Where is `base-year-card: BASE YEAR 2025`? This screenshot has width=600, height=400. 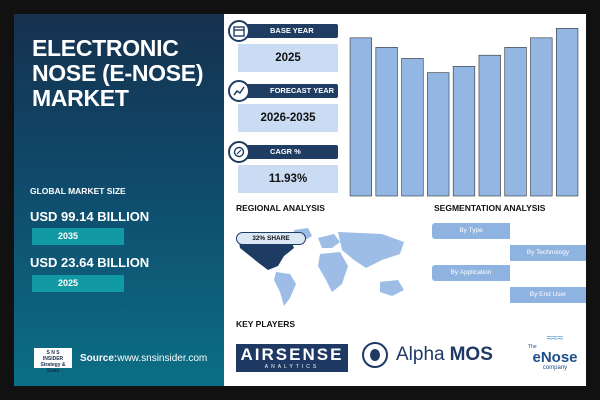
base-year-card: BASE YEAR 2025 is located at coordinates (283, 46).